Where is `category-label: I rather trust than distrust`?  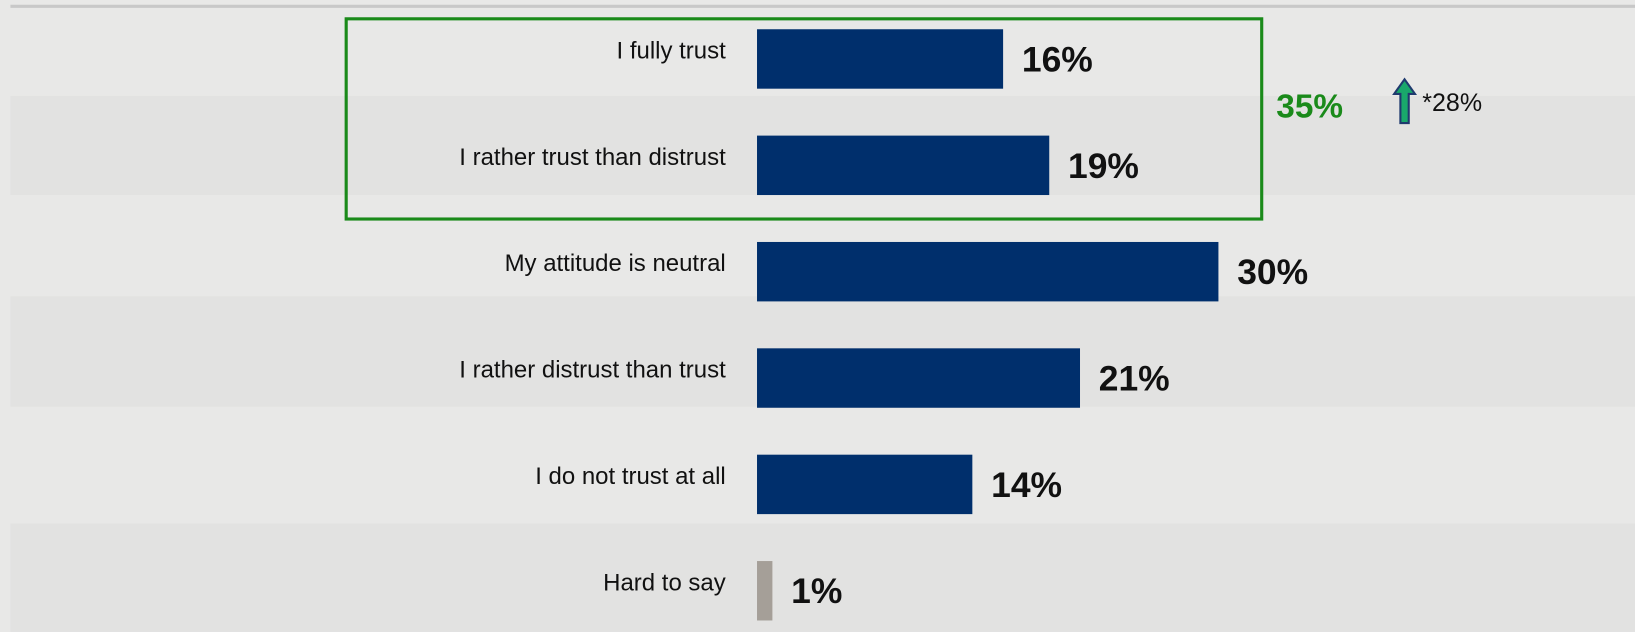
category-label: I rather trust than distrust is located at coordinates (592, 157).